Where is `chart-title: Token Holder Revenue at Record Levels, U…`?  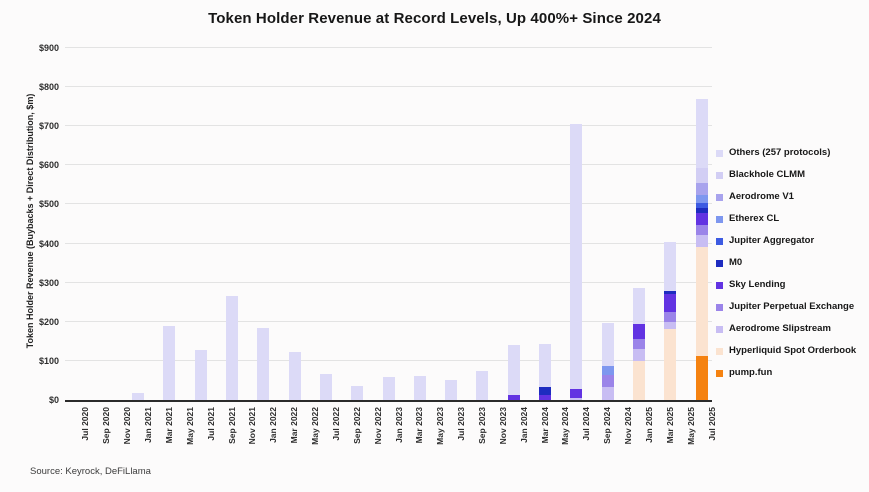 chart-title: Token Holder Revenue at Record Levels, U… is located at coordinates (434, 18).